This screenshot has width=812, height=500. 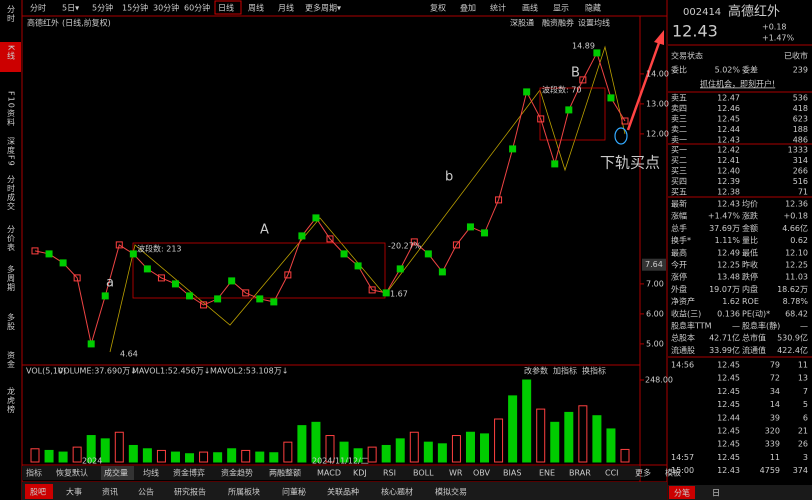 I want to click on sidebar-tab: 深度F9, so click(x=11, y=152).